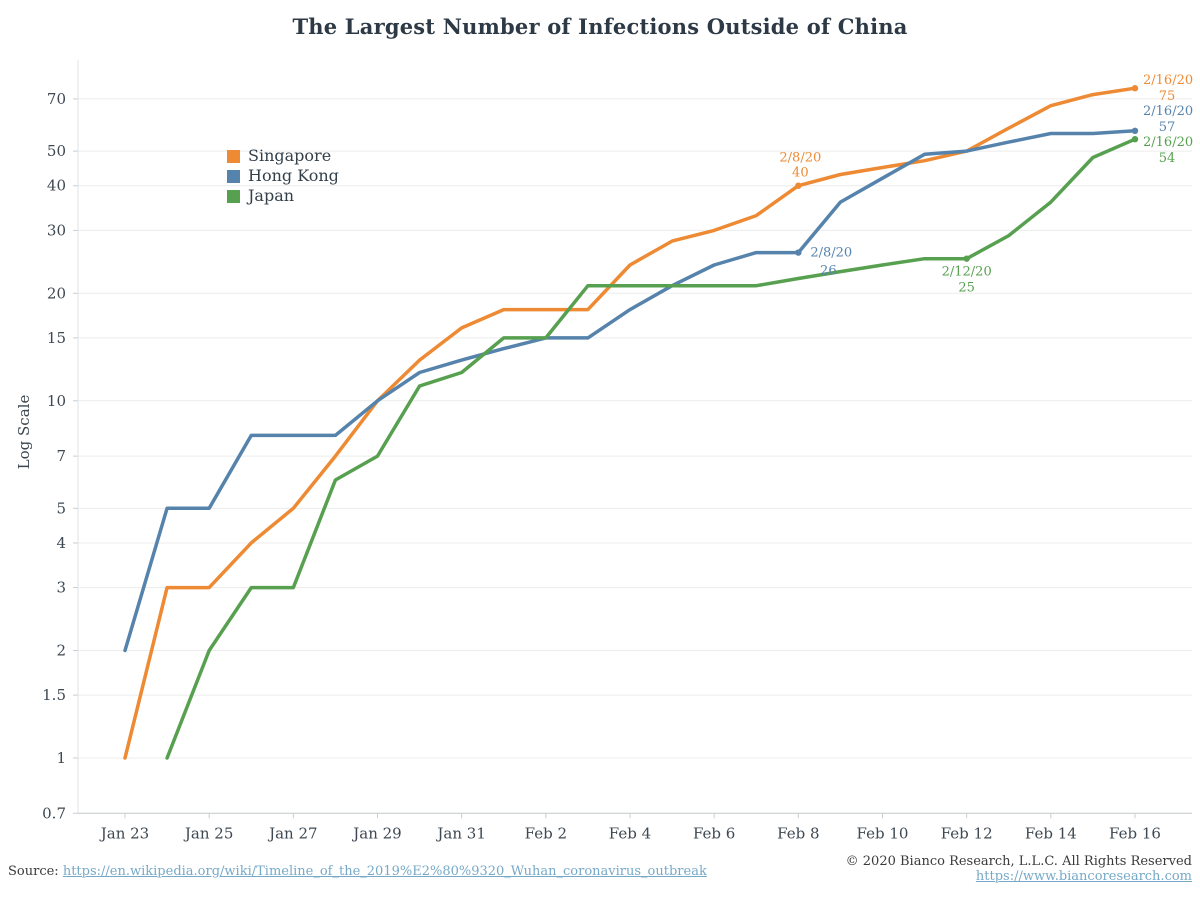  I want to click on y-tick-label: 3, so click(61, 588).